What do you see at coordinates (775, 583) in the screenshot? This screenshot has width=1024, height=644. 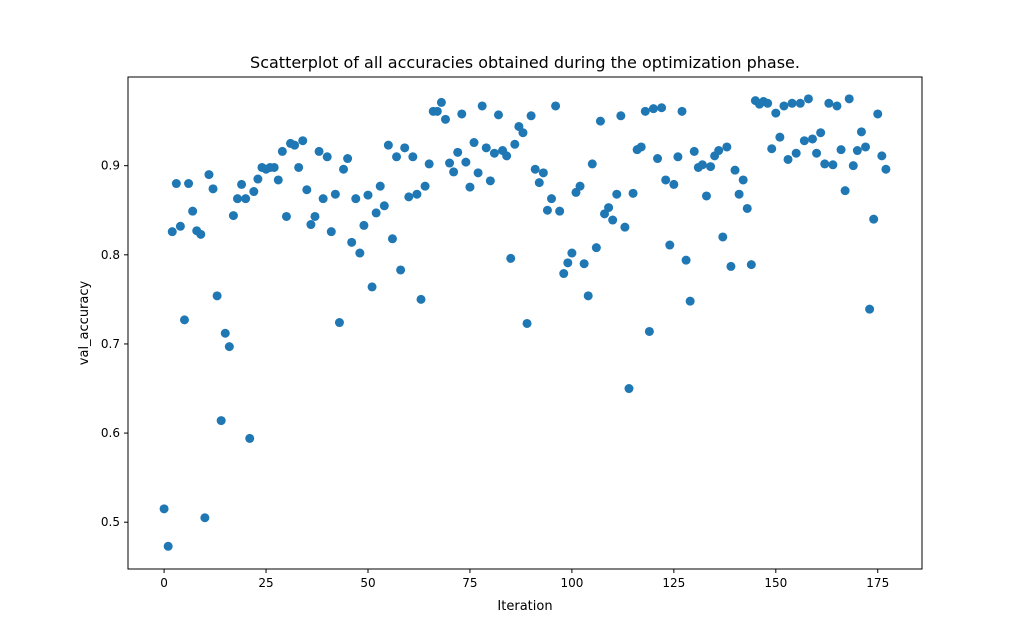 I see `x-tick-label: 150` at bounding box center [775, 583].